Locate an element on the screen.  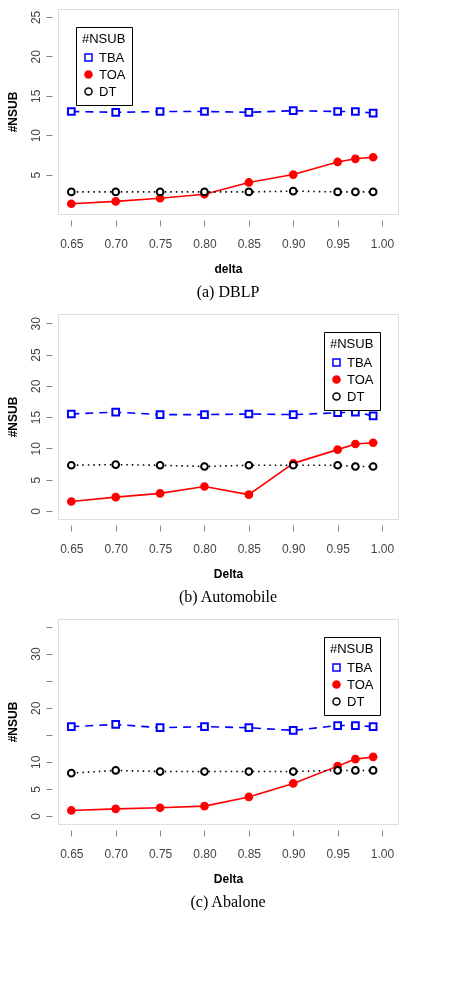
text: (a) DBLP is located at coordinates (228, 292).